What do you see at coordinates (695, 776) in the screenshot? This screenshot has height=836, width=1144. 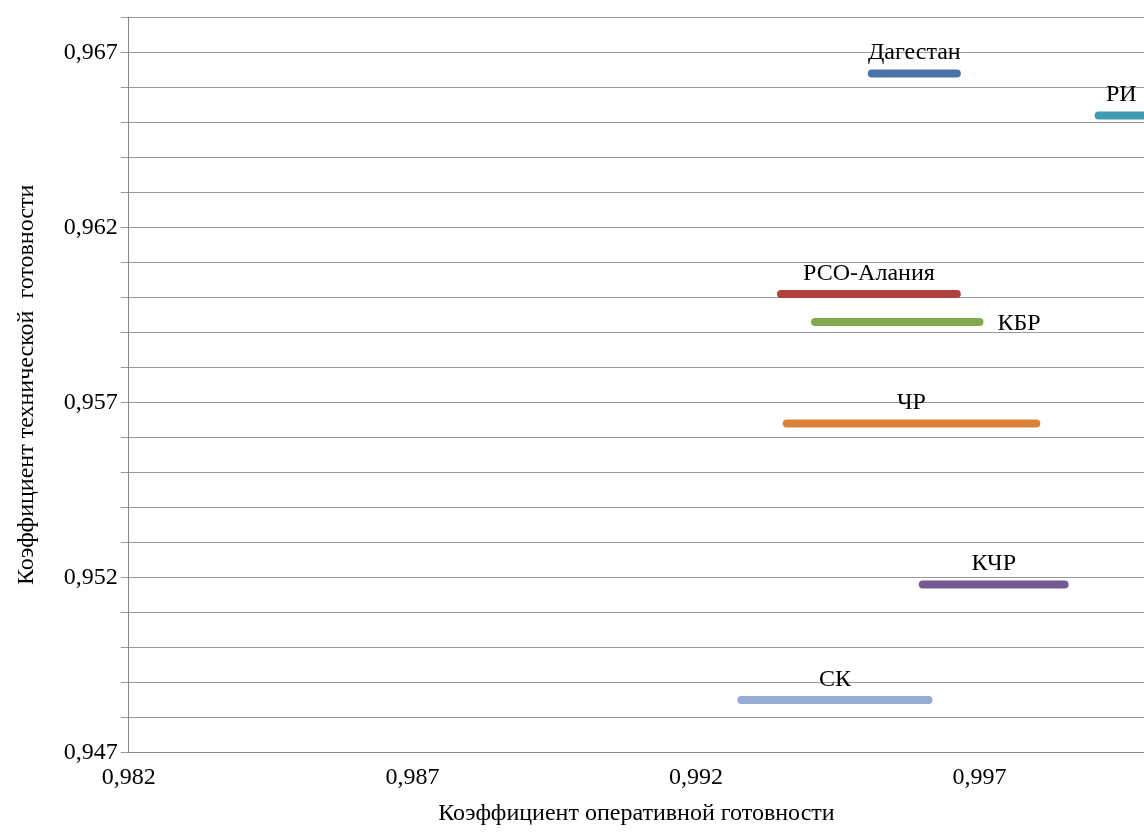 I see `x-tick-label: 0,992` at bounding box center [695, 776].